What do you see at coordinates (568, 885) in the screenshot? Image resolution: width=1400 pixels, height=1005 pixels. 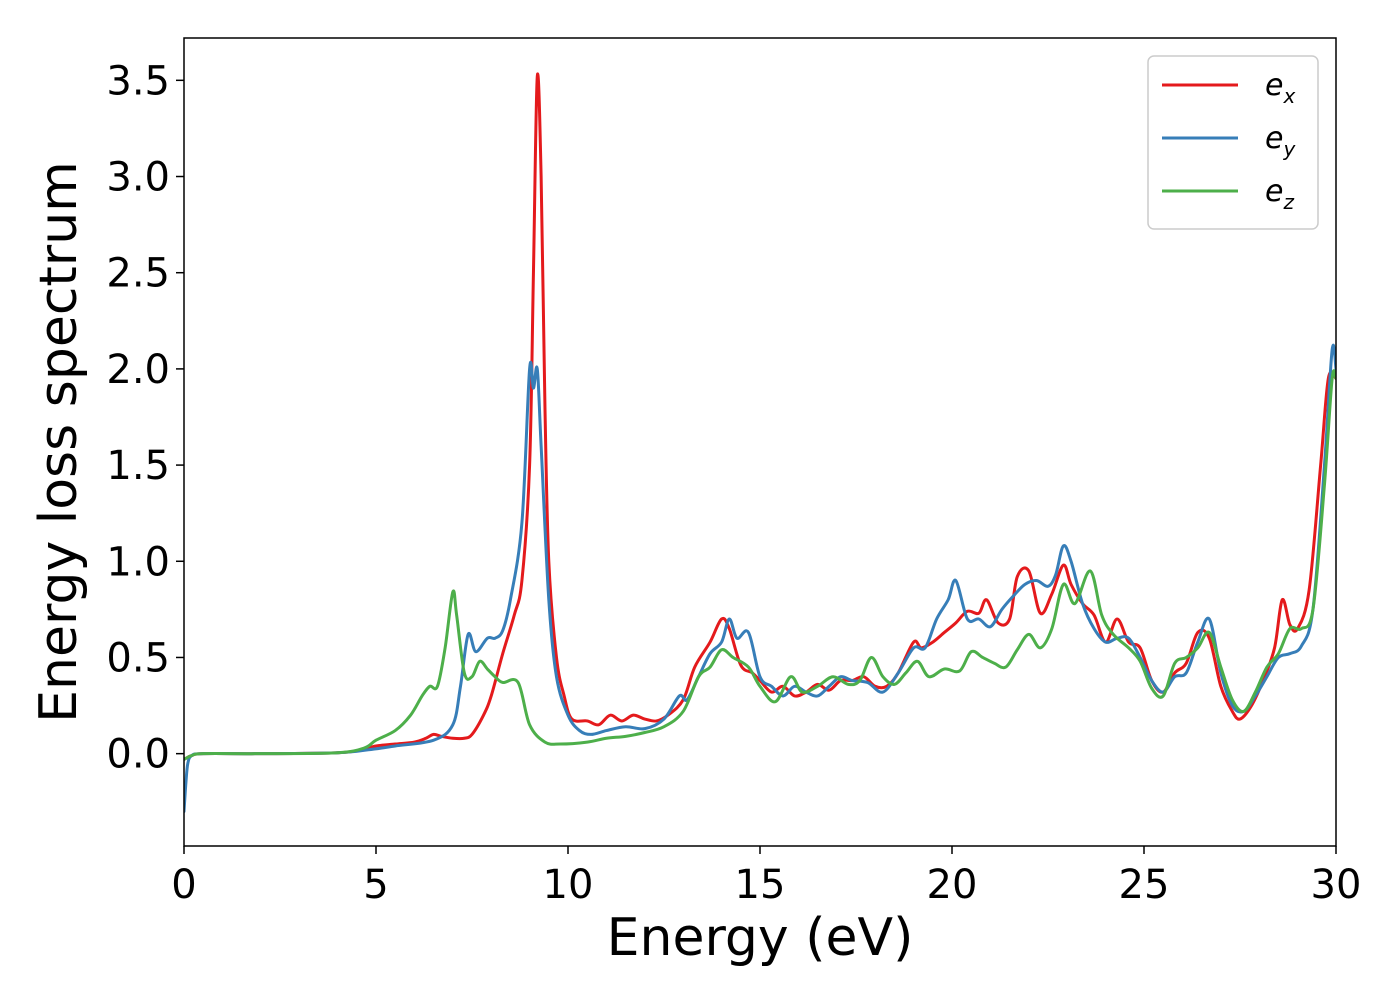 I see `x-tick-label: 10` at bounding box center [568, 885].